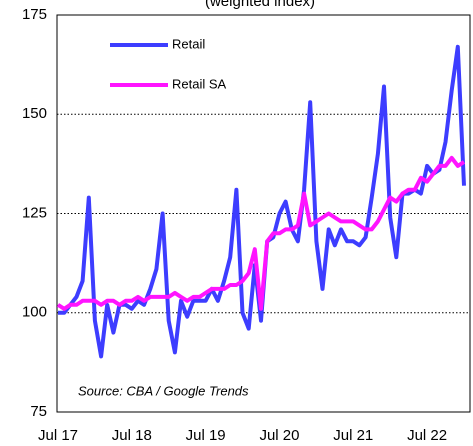 Image resolution: width=473 pixels, height=446 pixels. What do you see at coordinates (34, 212) in the screenshot?
I see `y-tick-label: 125` at bounding box center [34, 212].